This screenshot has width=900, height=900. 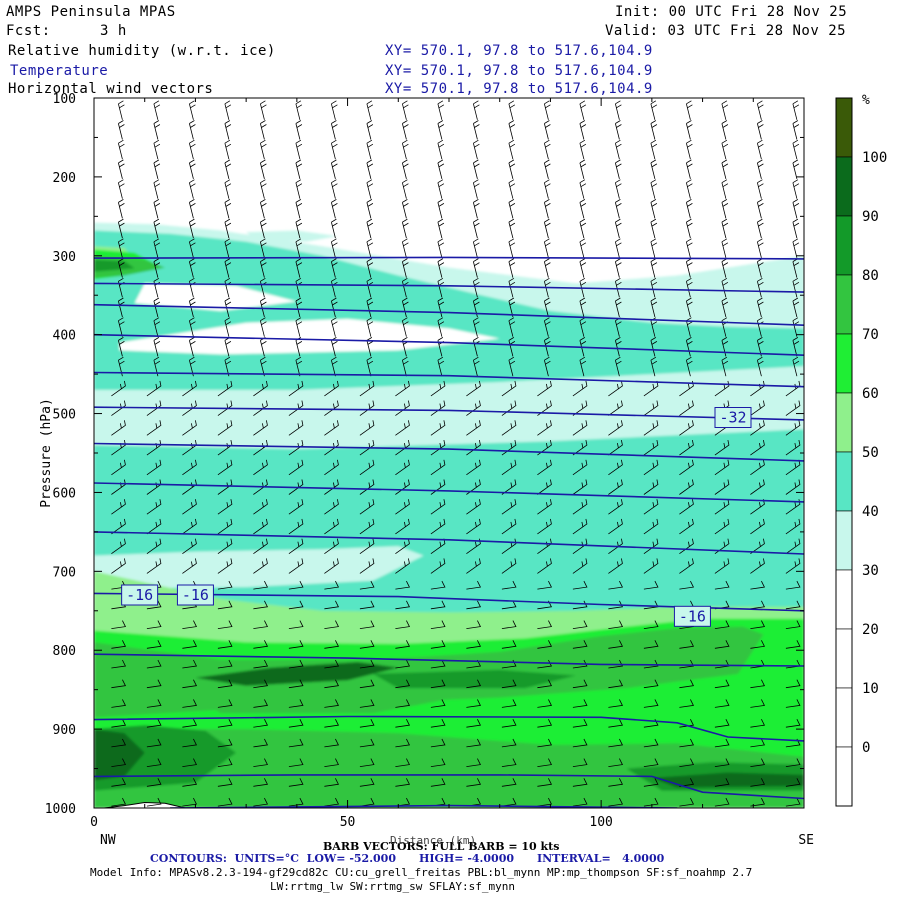 What do you see at coordinates (866, 100) in the screenshot?
I see `colorbar-unit: %` at bounding box center [866, 100].